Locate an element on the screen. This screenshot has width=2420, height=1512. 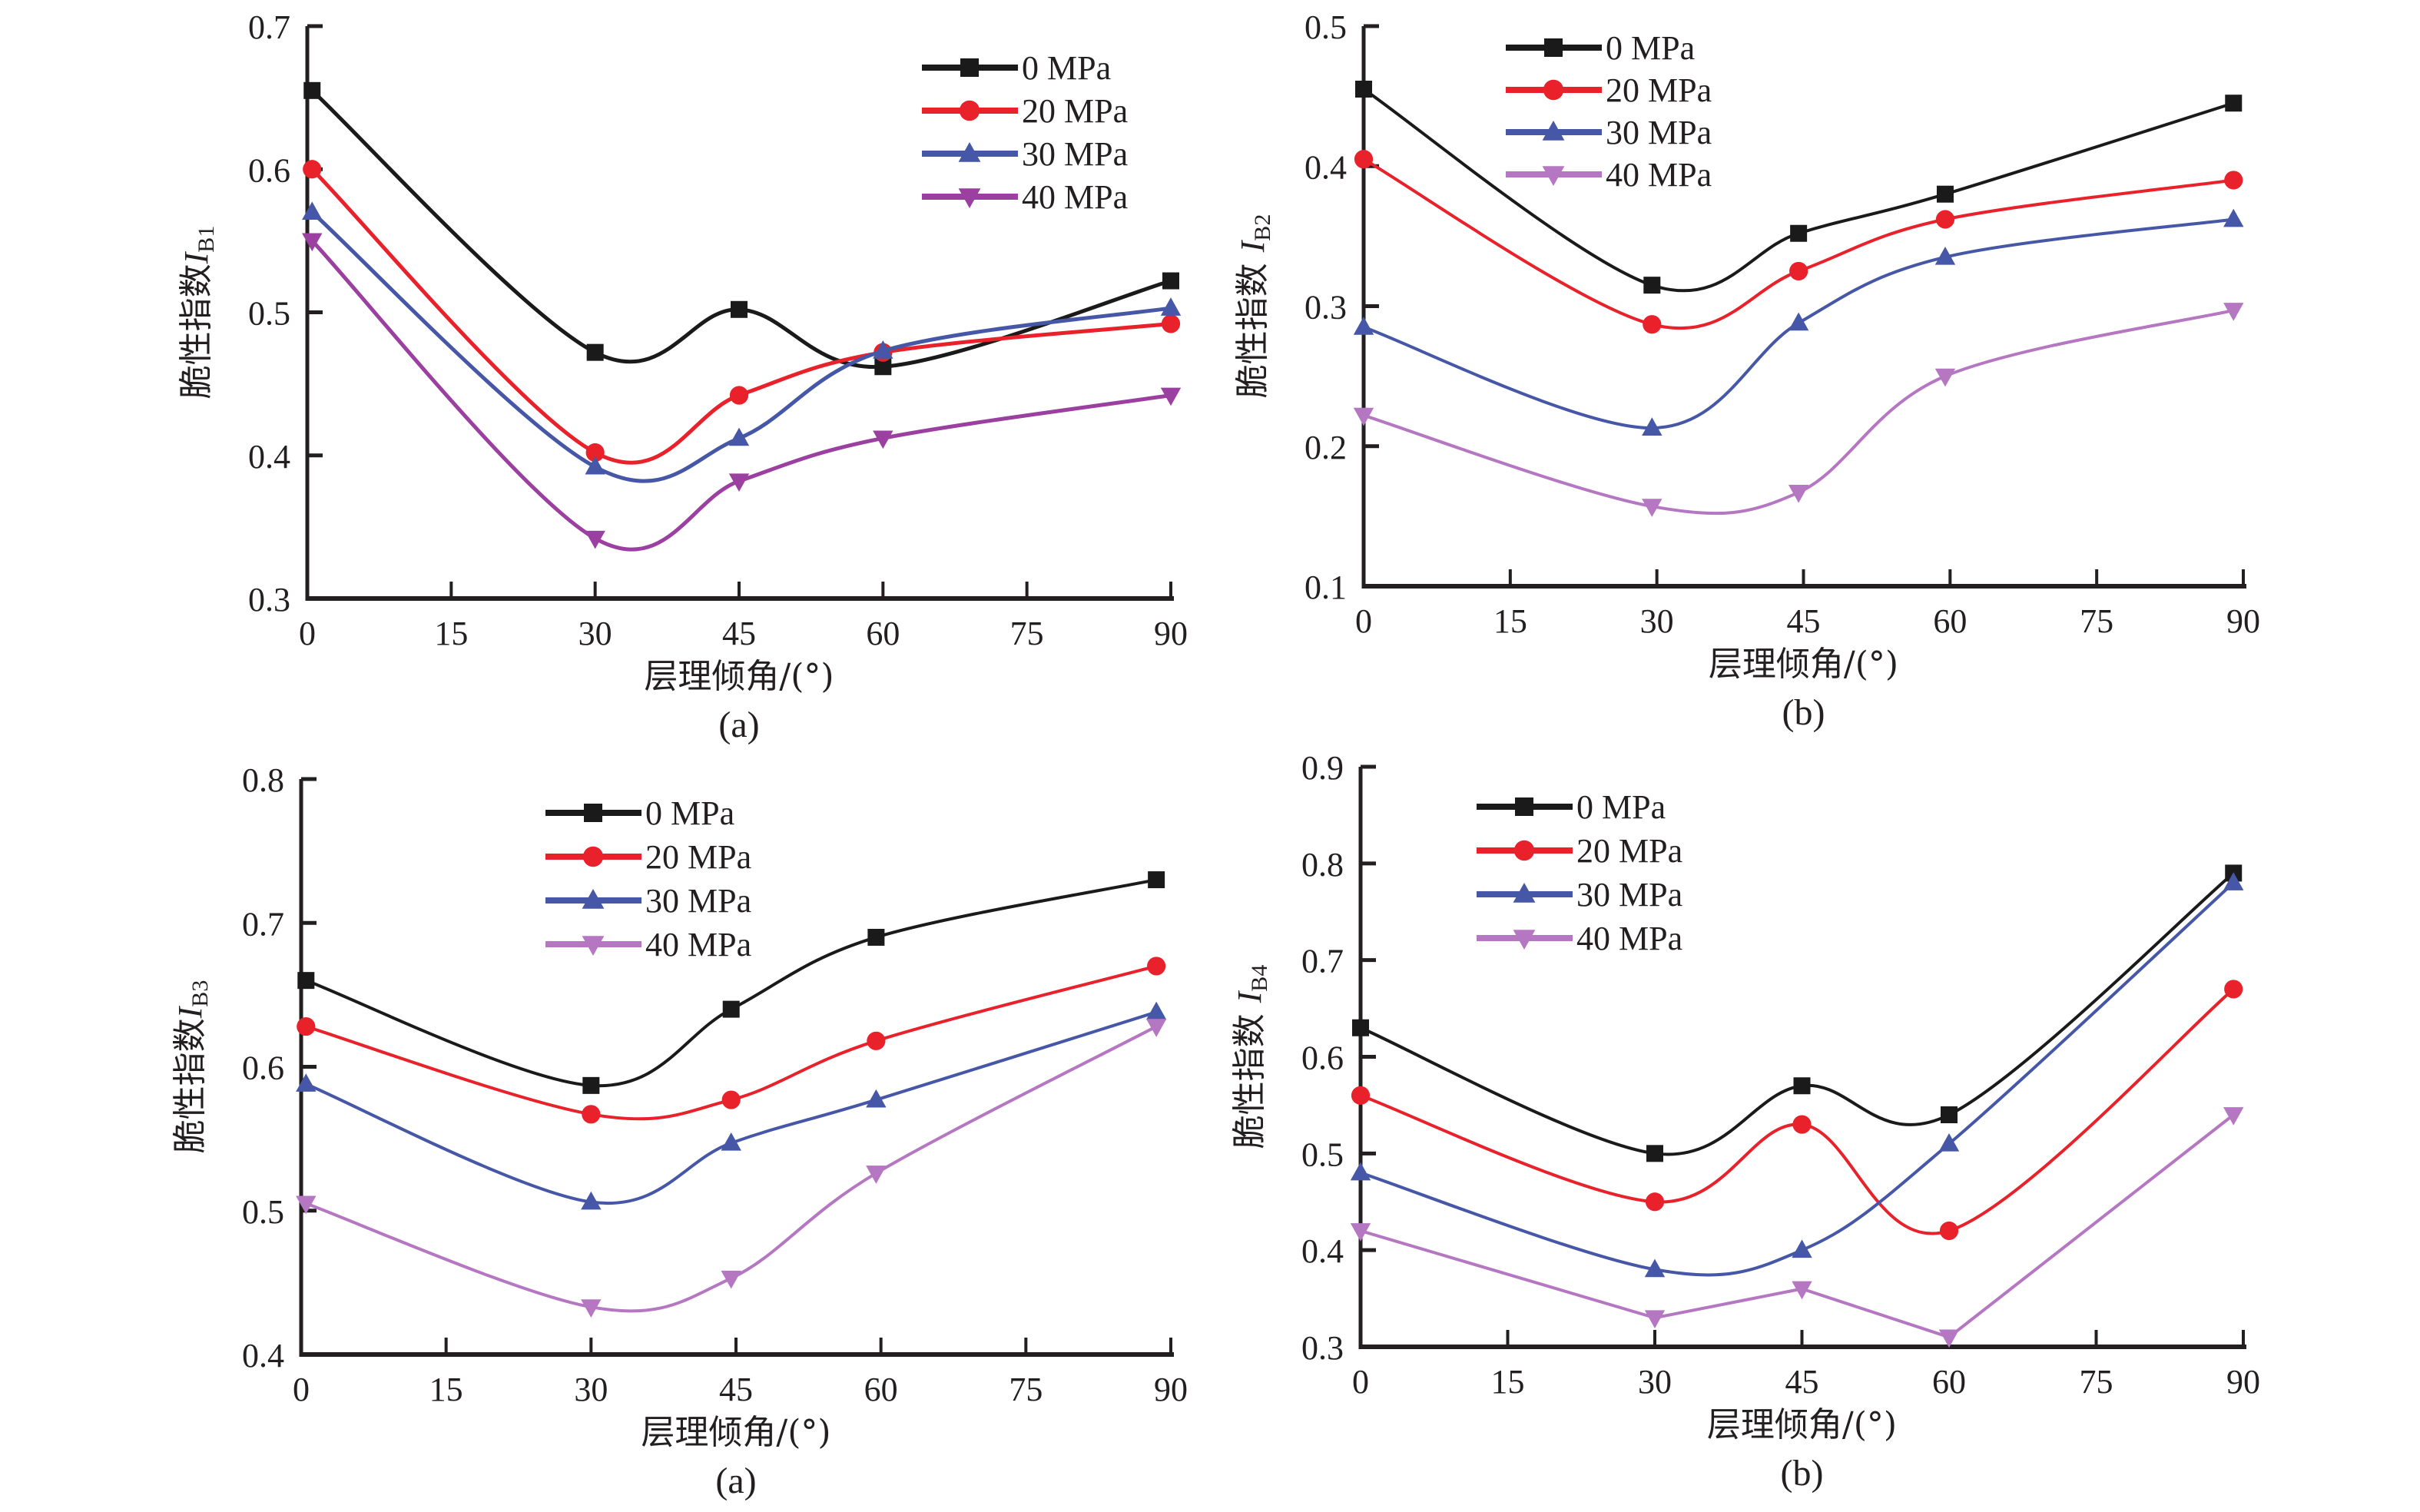
y-tick-label: 0.7 is located at coordinates (1322, 962).